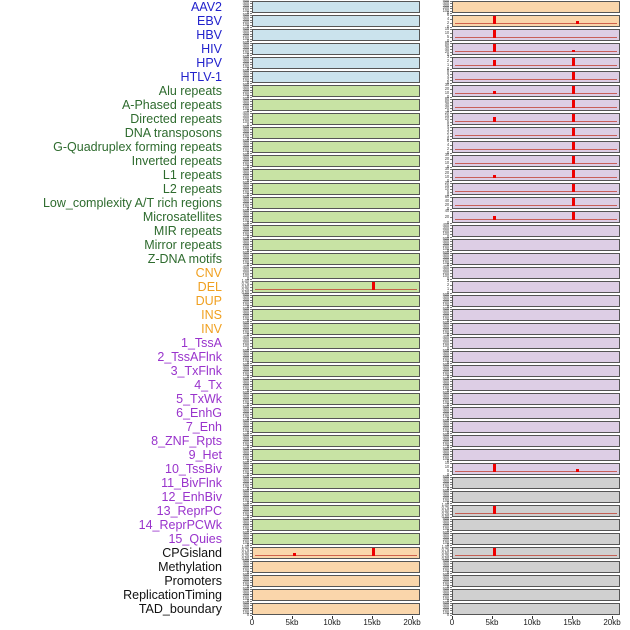  Describe the element at coordinates (246, 73) in the screenshot. I see `y-tick-label: 400` at that location.